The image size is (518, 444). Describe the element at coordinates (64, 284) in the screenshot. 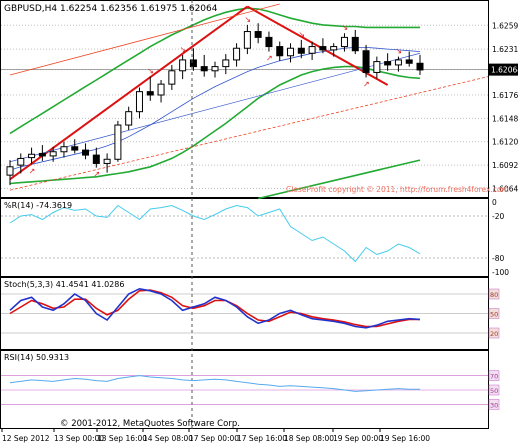

I see `stoch-label: Stoch(5,3,3) 41.4541 41.0286` at that location.